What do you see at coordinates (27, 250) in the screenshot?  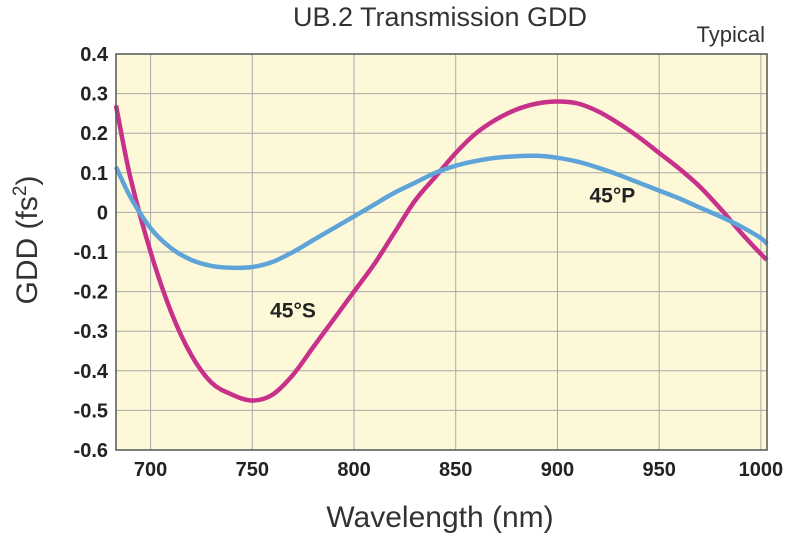 I see `y-axis-label-main: GDD (fs` at bounding box center [27, 250].